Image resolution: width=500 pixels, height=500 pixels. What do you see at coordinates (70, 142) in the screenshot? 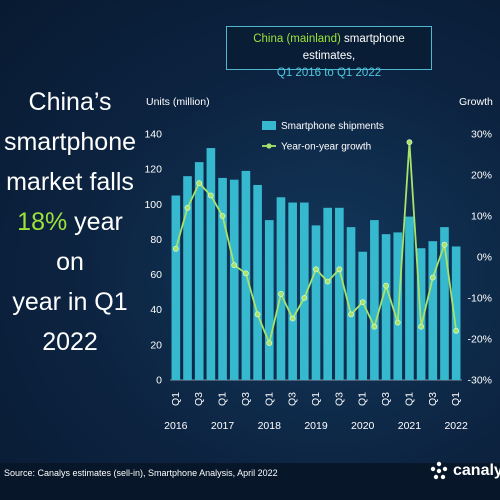
I see `headline-line: smartphone` at bounding box center [70, 142].